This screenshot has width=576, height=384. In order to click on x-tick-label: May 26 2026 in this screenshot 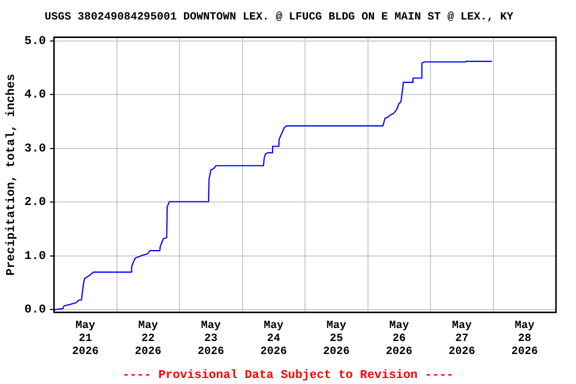, I will do `click(399, 339)`.